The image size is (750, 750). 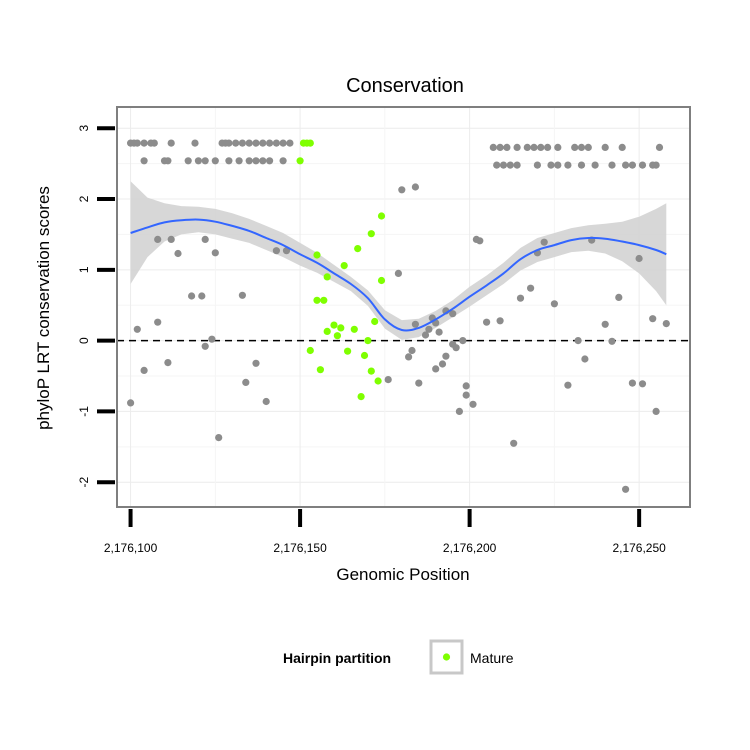 What do you see at coordinates (405, 86) in the screenshot?
I see `chart-title: Conservation` at bounding box center [405, 86].